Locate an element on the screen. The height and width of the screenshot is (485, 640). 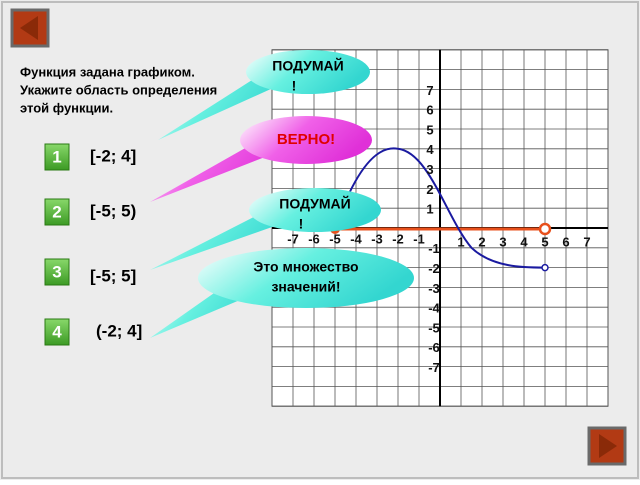
y-tick-label: 2 is located at coordinates (429, 189).